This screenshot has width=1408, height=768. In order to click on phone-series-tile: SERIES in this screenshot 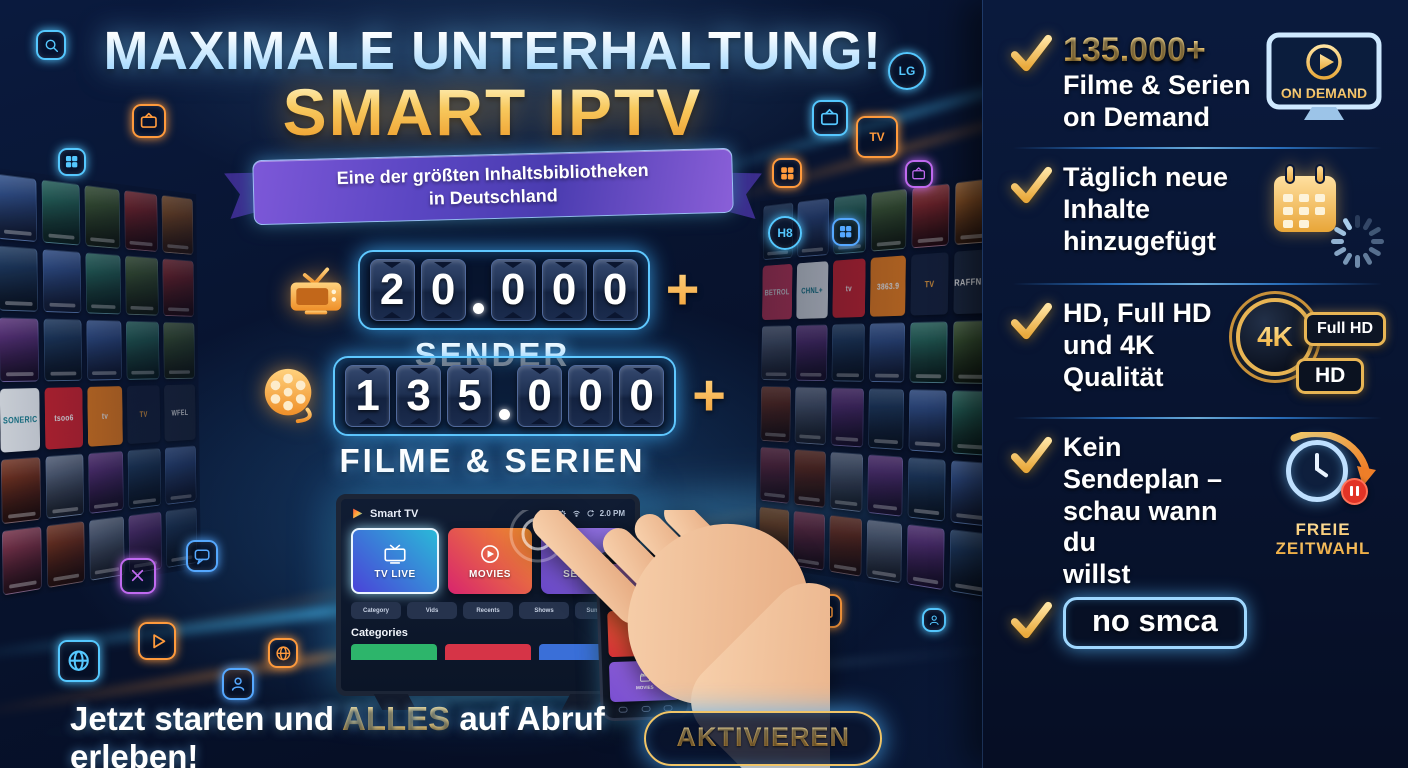, I will do `click(659, 583)`.